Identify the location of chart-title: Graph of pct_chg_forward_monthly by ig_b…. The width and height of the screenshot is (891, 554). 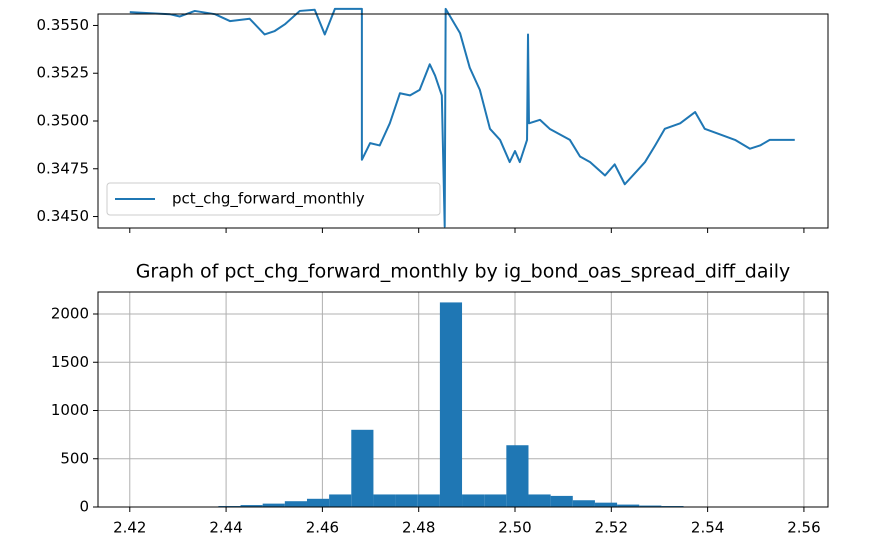
(463, 272).